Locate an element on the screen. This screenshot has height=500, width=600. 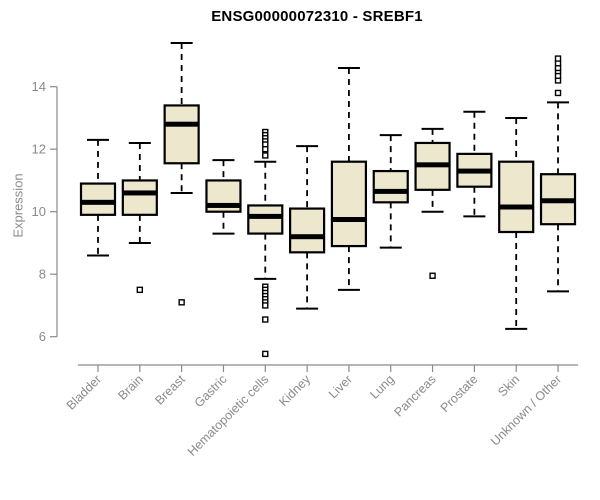
y-tick-label: 10 is located at coordinates (39, 211).